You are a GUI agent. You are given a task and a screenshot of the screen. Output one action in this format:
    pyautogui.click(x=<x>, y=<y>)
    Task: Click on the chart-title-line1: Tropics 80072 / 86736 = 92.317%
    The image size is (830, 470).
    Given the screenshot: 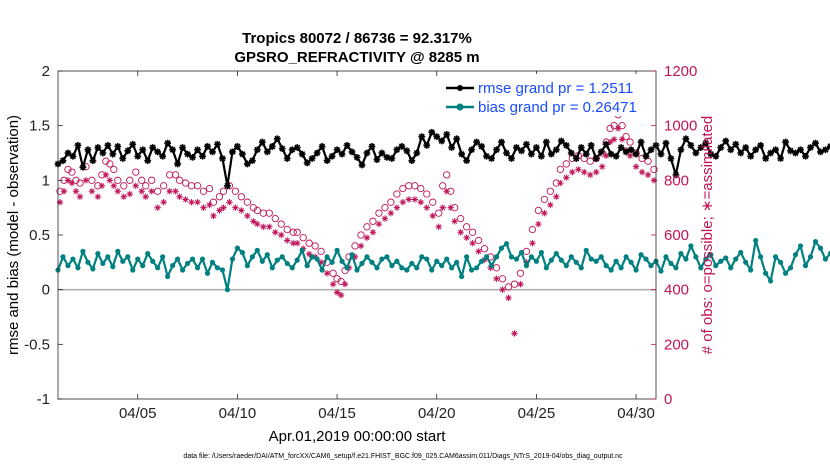 What is the action you would take?
    pyautogui.click(x=357, y=38)
    